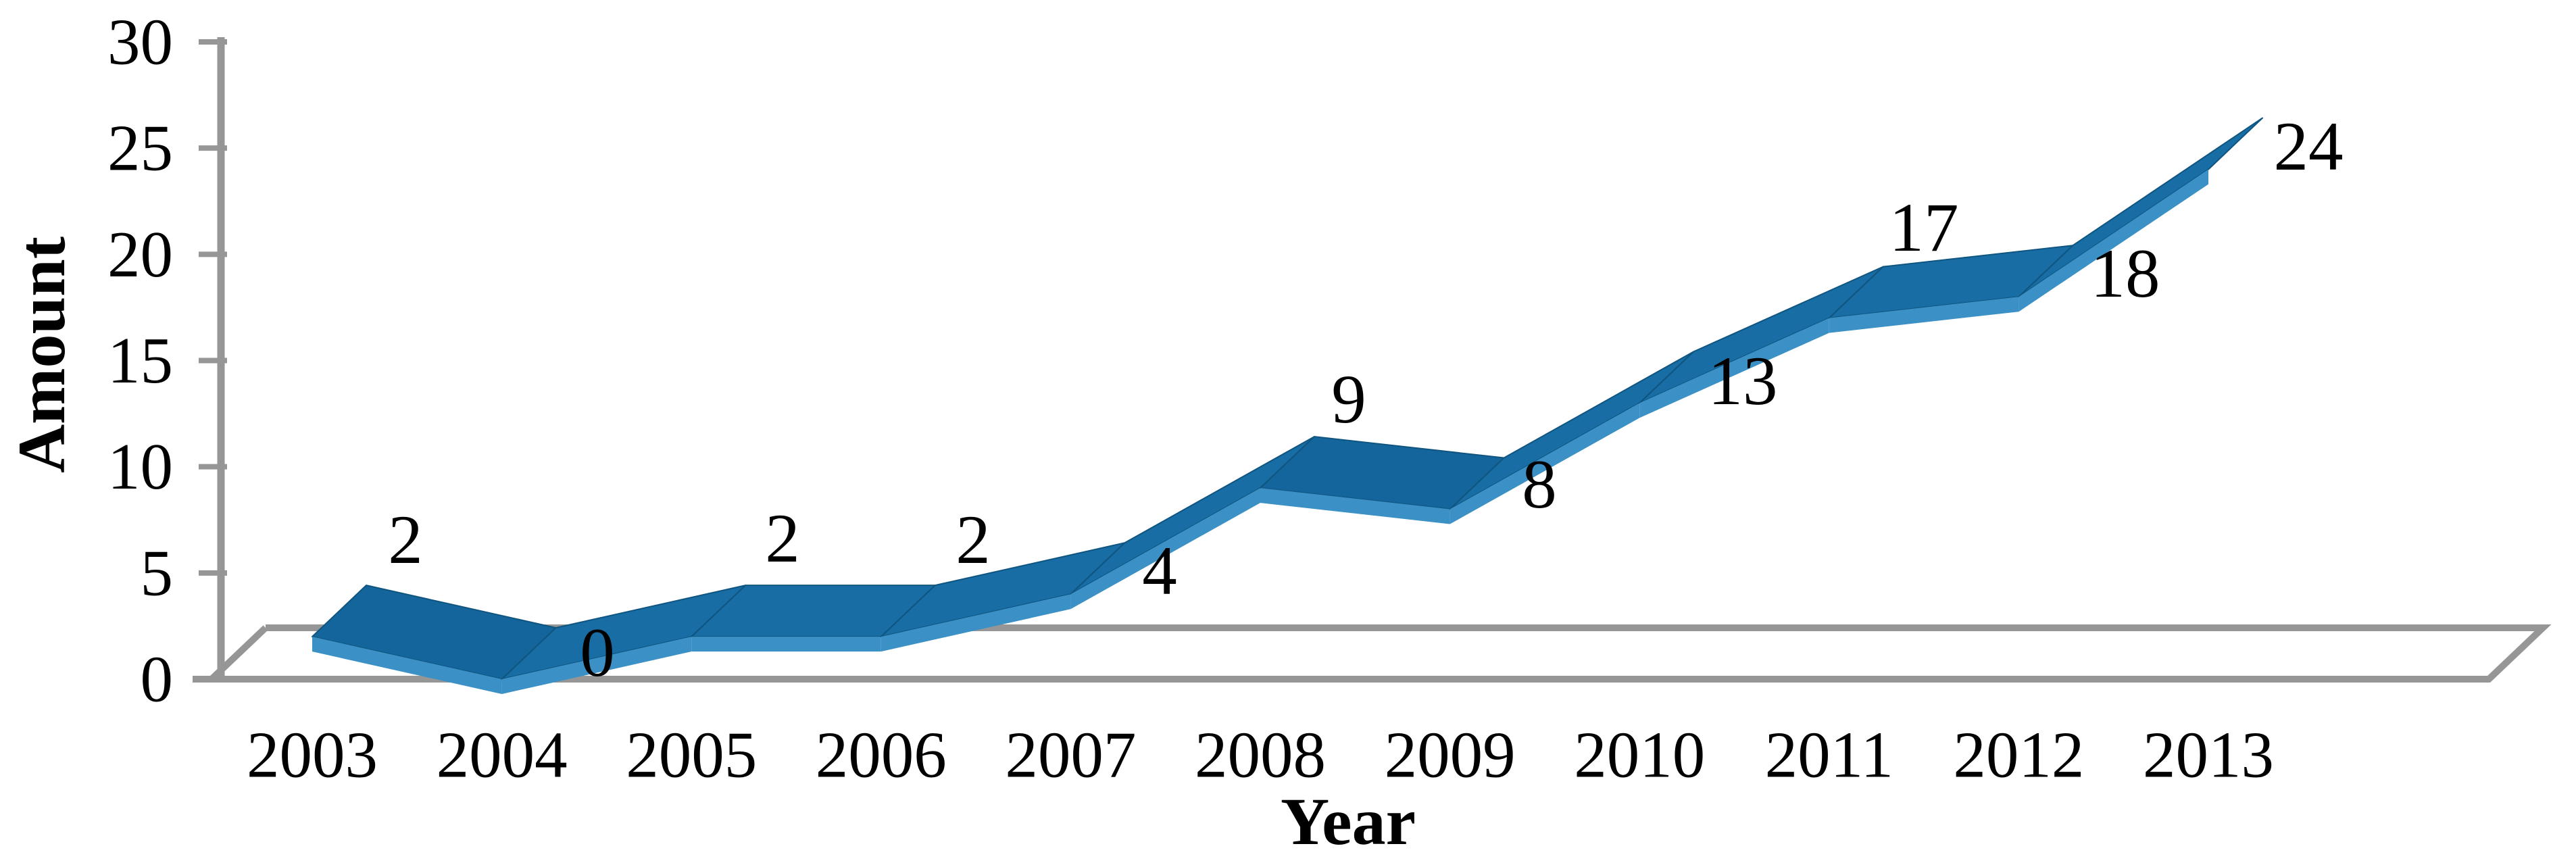  I want to click on x-axis-category-label: 2004, so click(502, 755).